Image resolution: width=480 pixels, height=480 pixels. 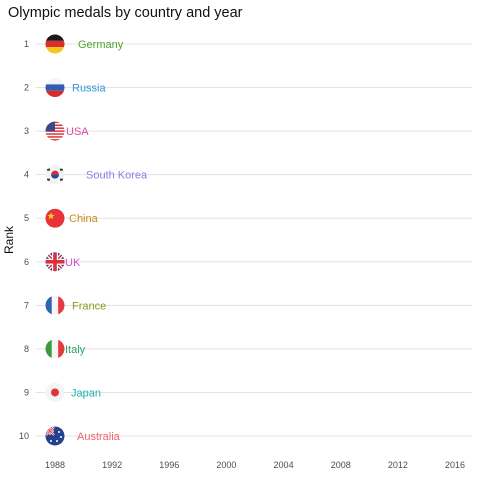 What do you see at coordinates (84, 219) in the screenshot?
I see `country-label: China` at bounding box center [84, 219].